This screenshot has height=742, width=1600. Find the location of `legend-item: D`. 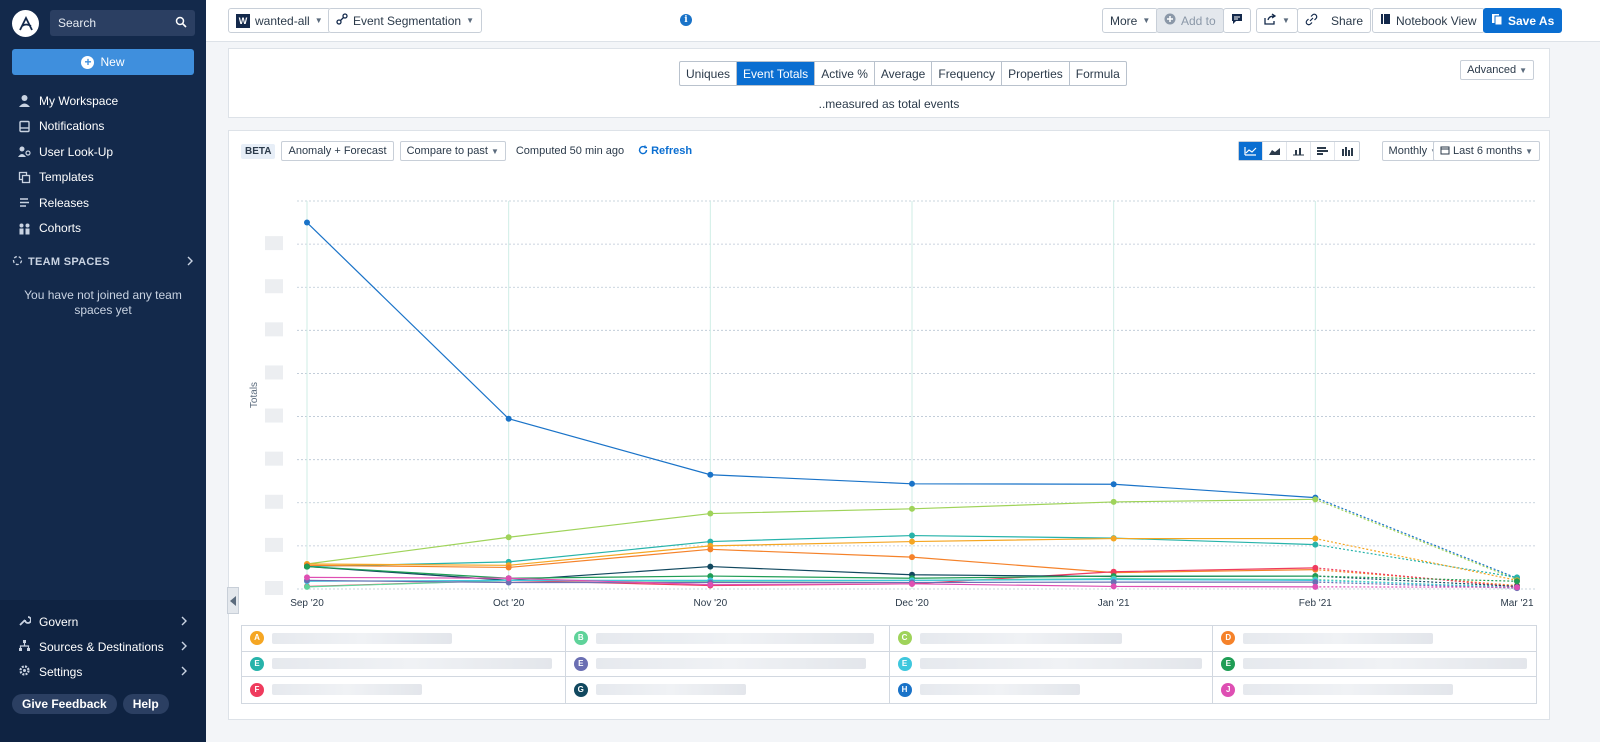

legend-item: D is located at coordinates (1374, 638).